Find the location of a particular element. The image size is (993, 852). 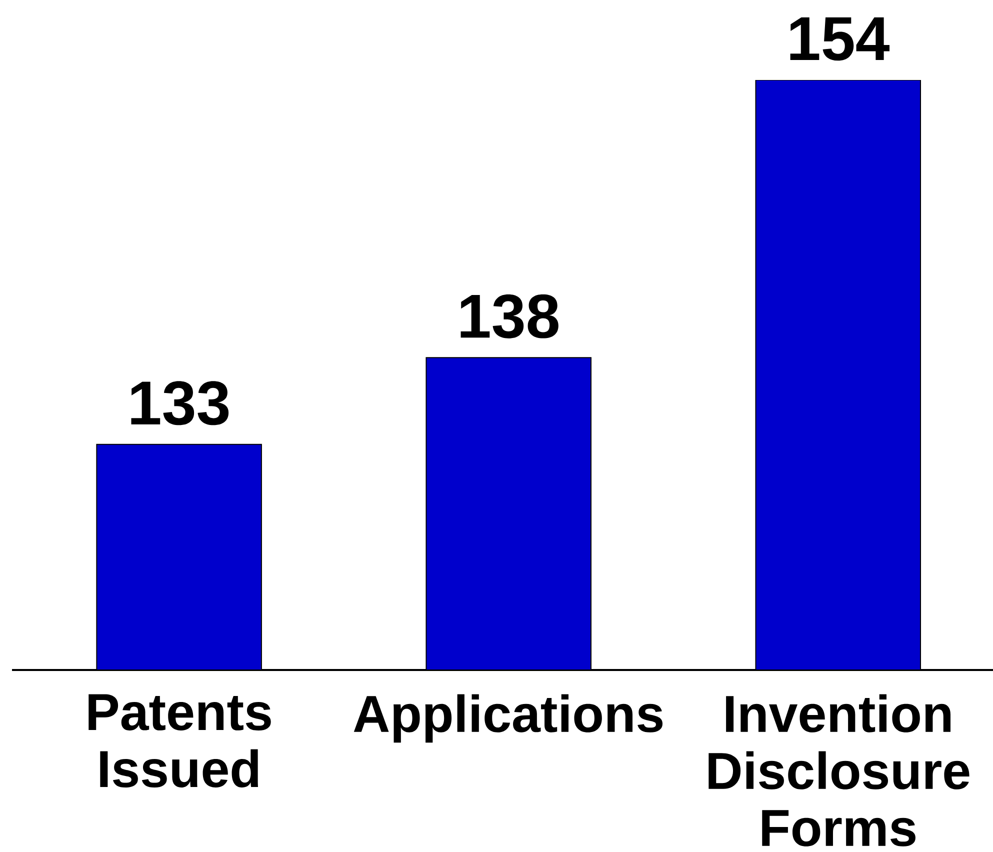

data-label: 133 is located at coordinates (180, 403).